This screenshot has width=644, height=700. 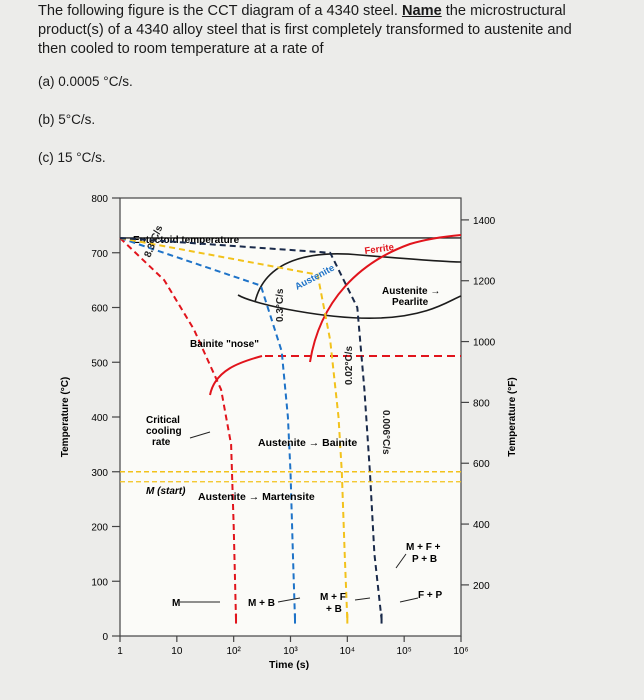 What do you see at coordinates (72, 157) in the screenshot?
I see `part-c: (c) 15 °C/s.` at bounding box center [72, 157].